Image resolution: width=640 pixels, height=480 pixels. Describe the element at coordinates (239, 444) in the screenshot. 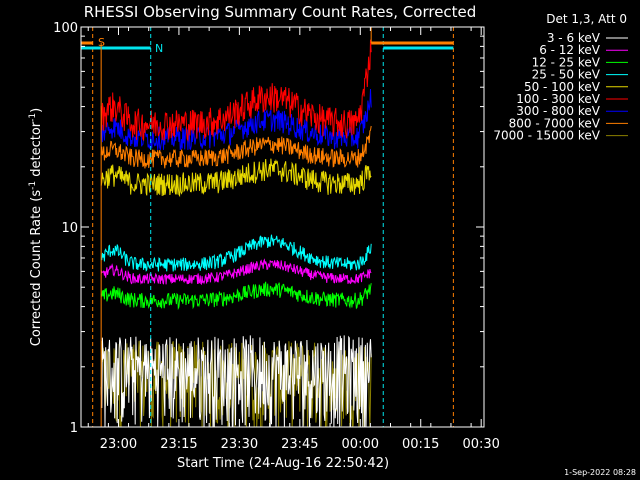

I see `x-tick-label: 23:30` at that location.